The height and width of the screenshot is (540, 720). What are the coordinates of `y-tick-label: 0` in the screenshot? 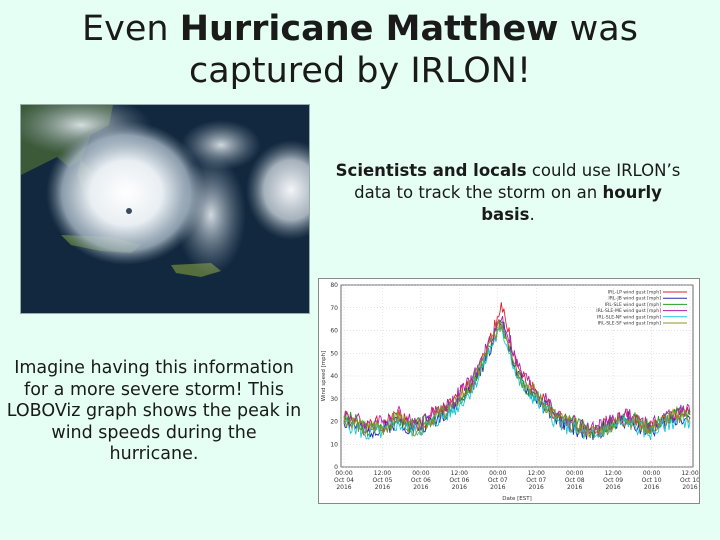 It's located at (336, 467).